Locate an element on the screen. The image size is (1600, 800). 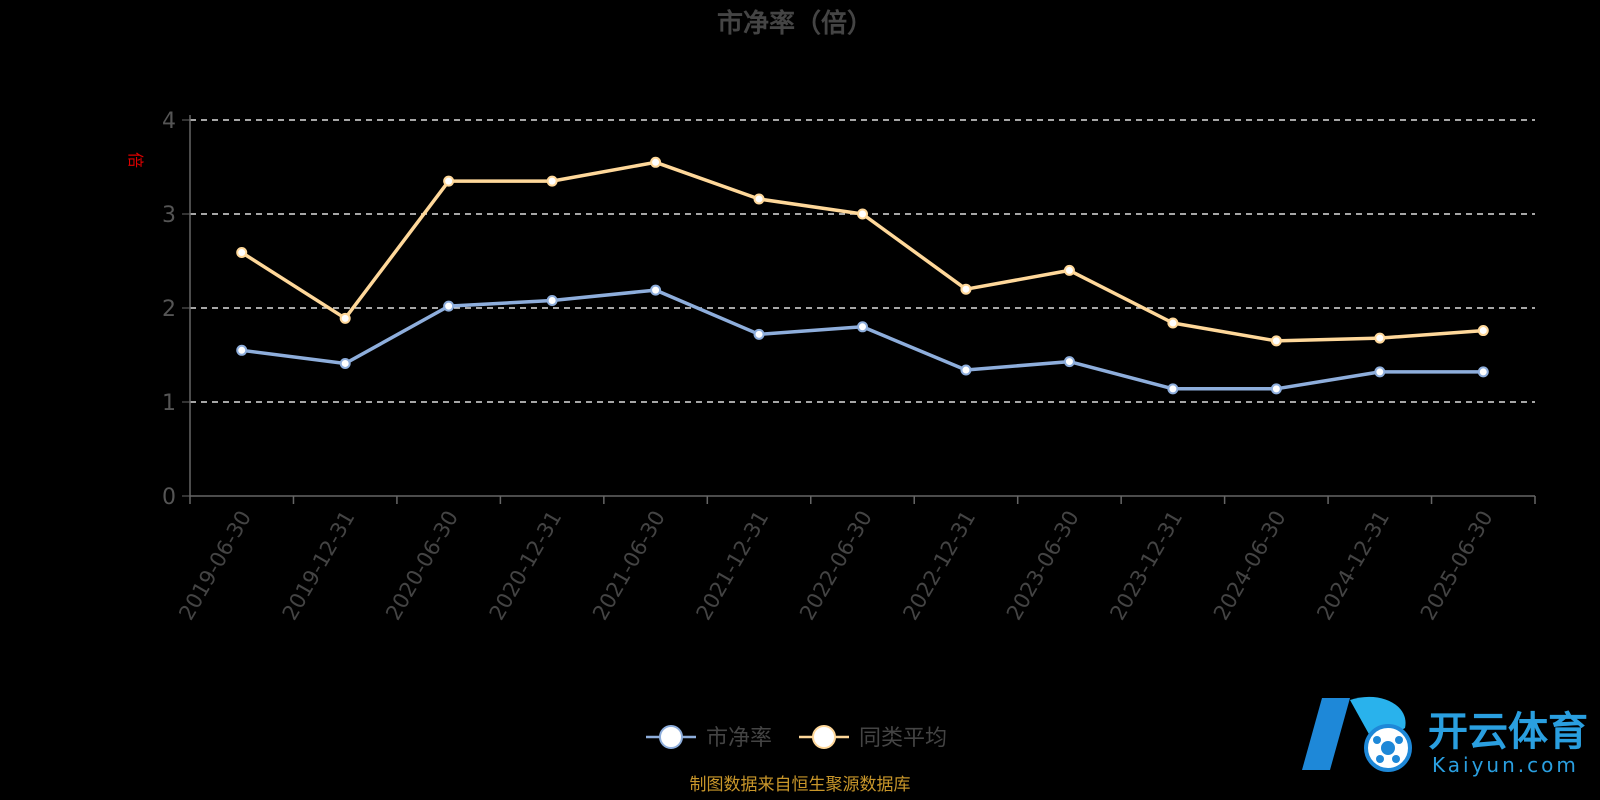
watermark-sub: Kaiyun.com is located at coordinates (1505, 765).